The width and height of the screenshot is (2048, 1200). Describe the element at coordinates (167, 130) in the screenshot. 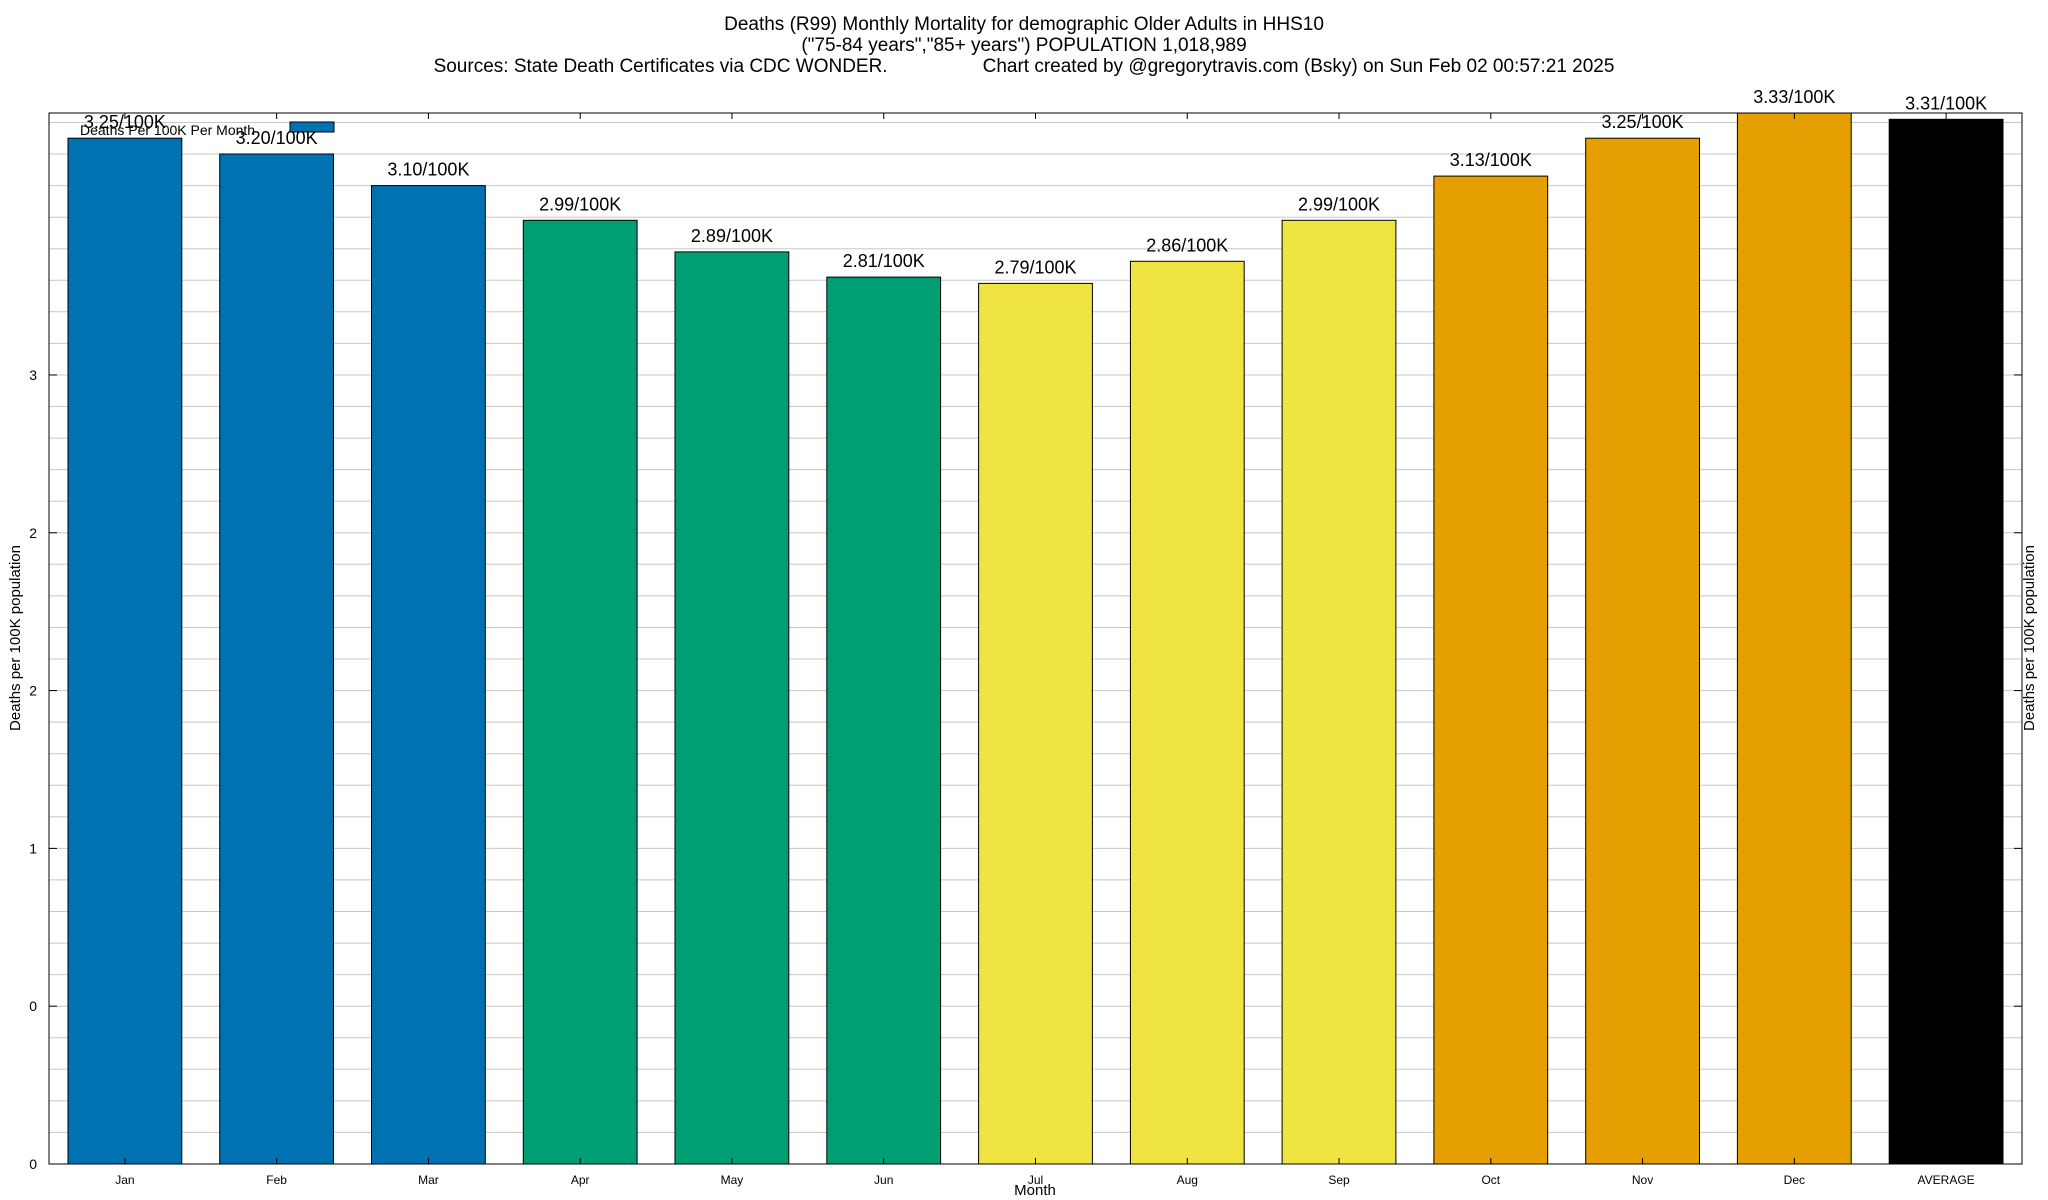

I see `legend-label: Deaths Per 100K Per Month` at that location.